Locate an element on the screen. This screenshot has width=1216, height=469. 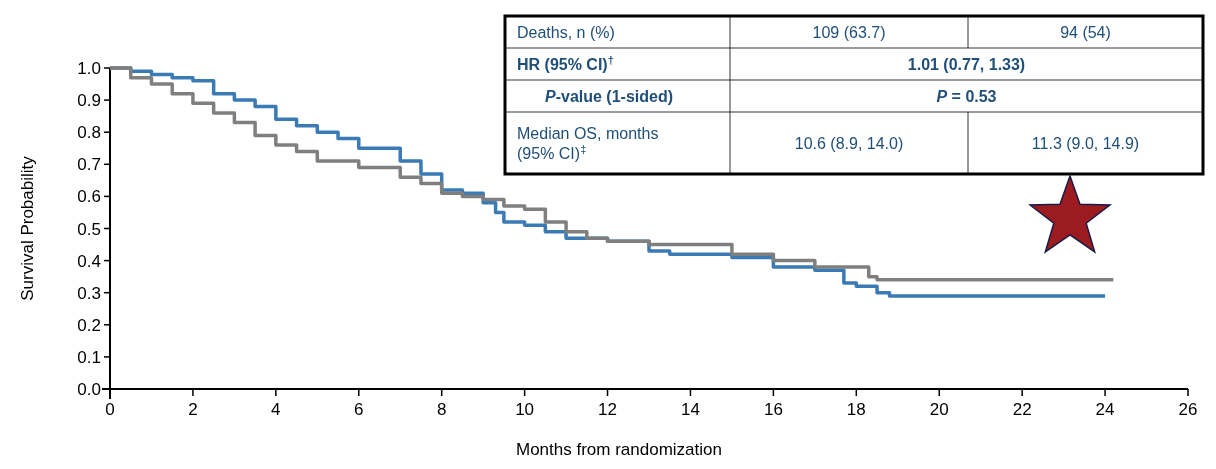
x-tick-label: 2 is located at coordinates (193, 409).